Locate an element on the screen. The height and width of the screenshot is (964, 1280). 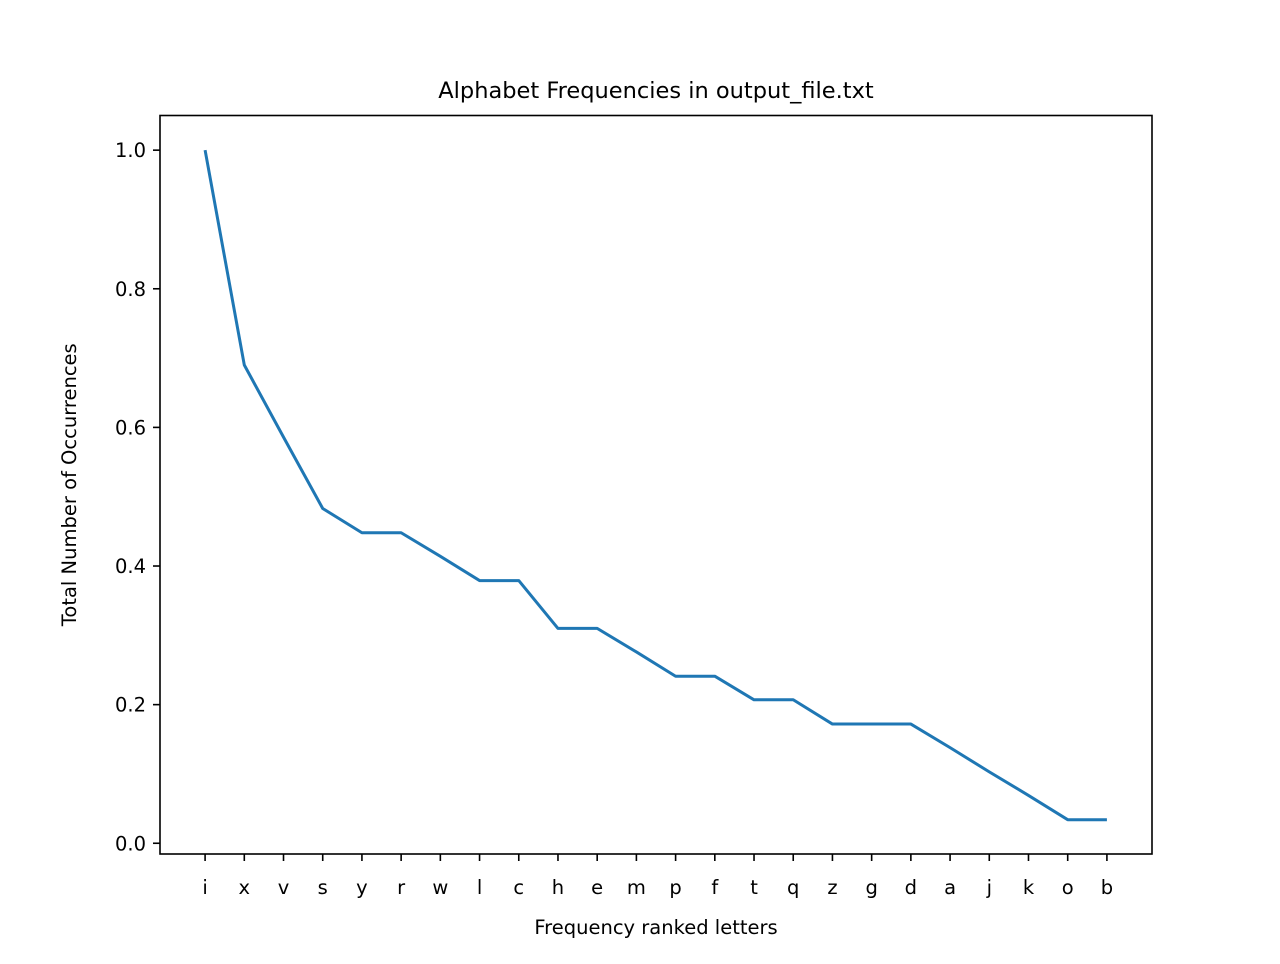
x-tick-label: i is located at coordinates (204, 887).